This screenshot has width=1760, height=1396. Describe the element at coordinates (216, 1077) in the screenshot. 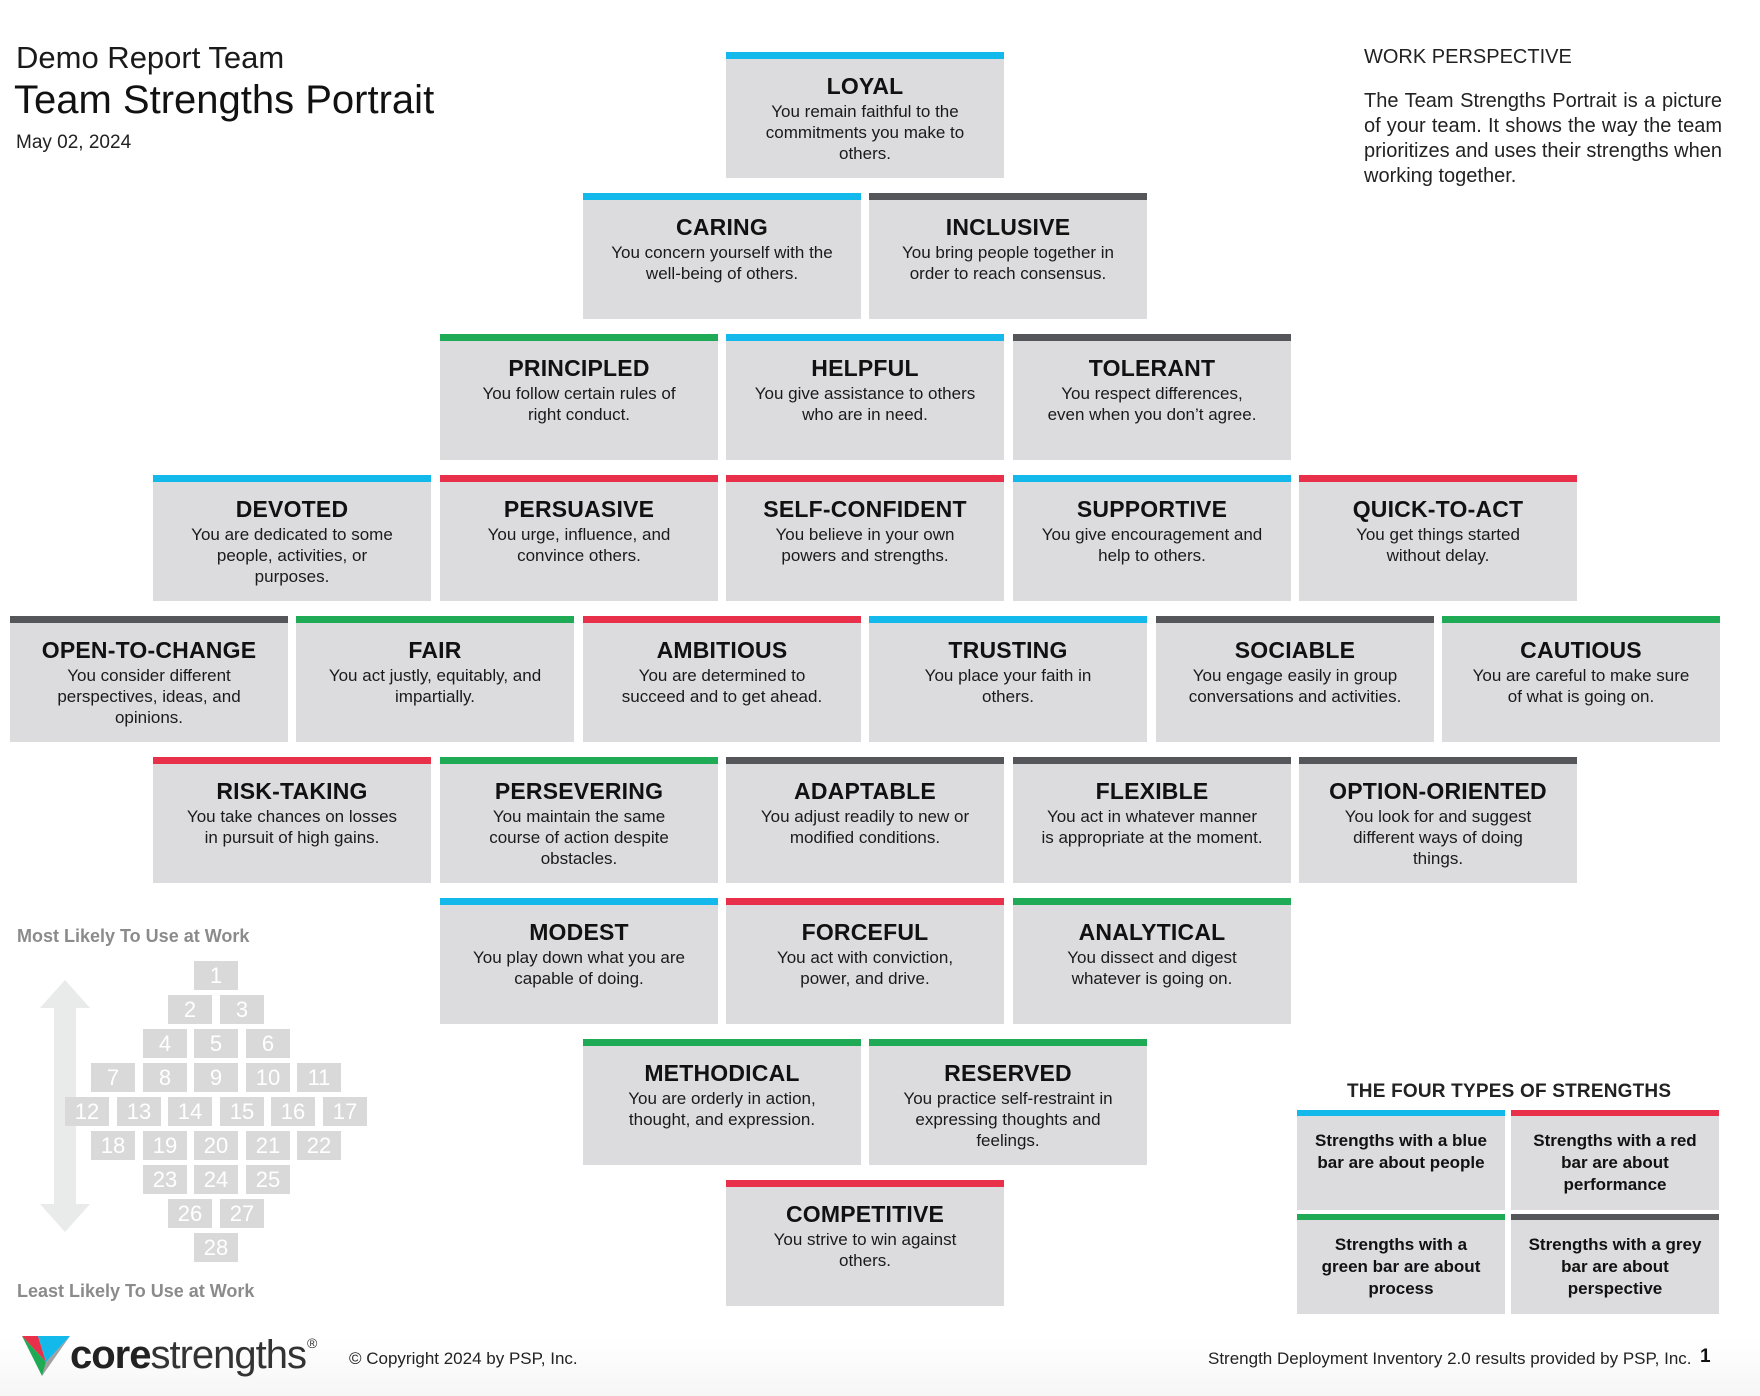

I see `rank-cell: 9` at that location.